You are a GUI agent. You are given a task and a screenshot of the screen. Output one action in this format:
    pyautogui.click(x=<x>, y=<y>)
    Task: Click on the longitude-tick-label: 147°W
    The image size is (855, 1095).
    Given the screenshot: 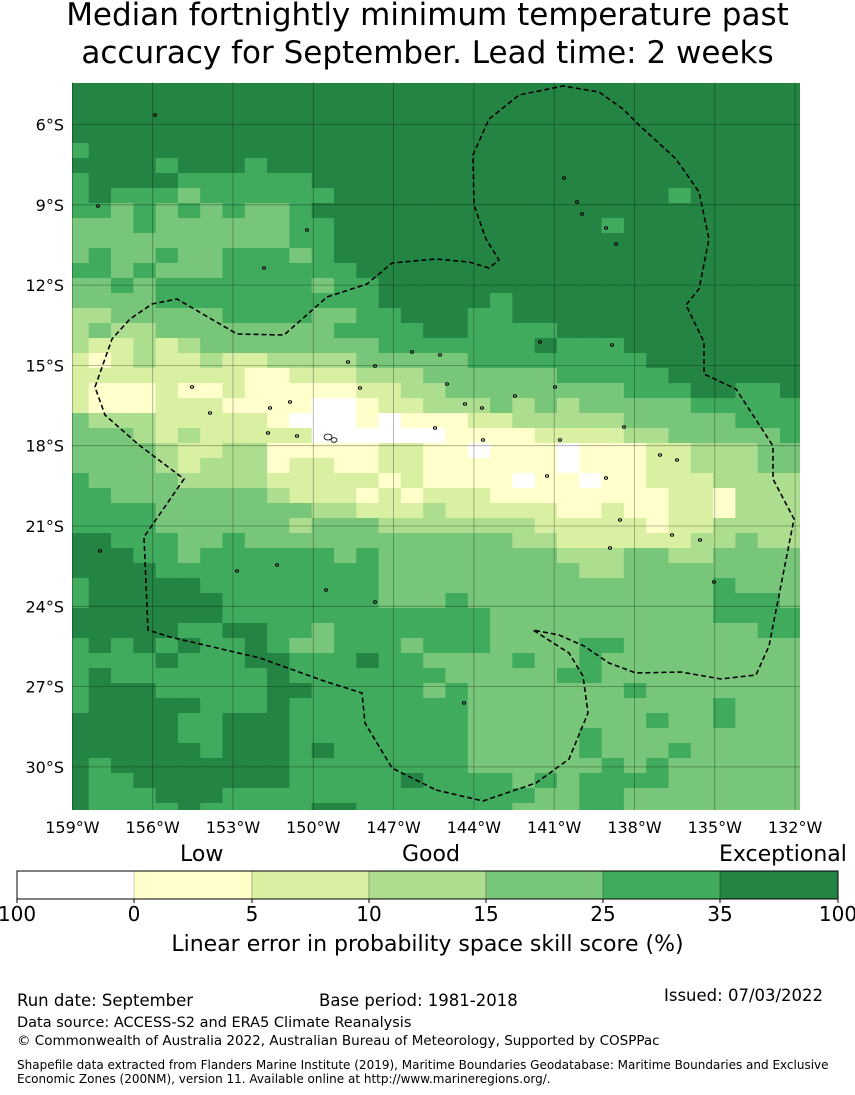 What is the action you would take?
    pyautogui.click(x=393, y=827)
    